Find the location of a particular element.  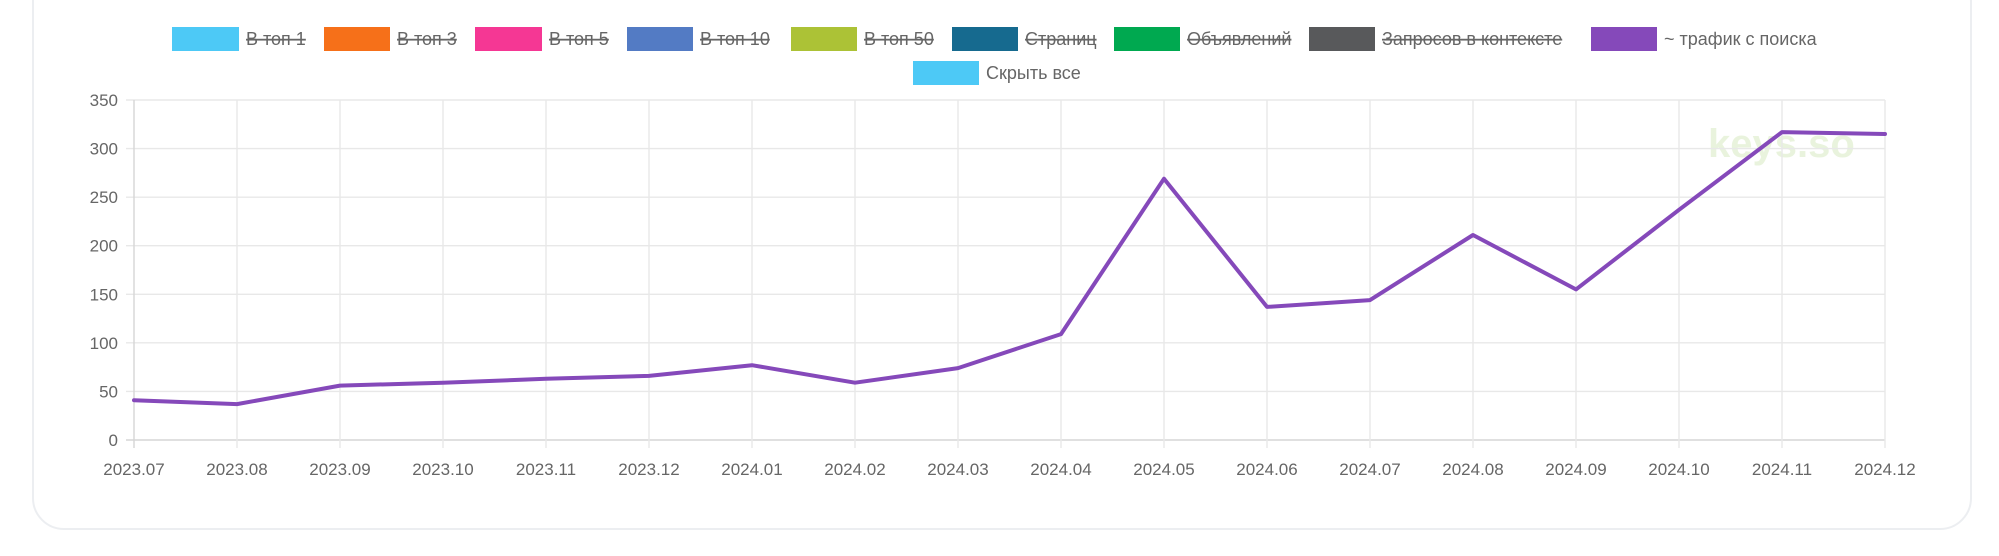

x-tick-label: 2023.10 is located at coordinates (442, 469).